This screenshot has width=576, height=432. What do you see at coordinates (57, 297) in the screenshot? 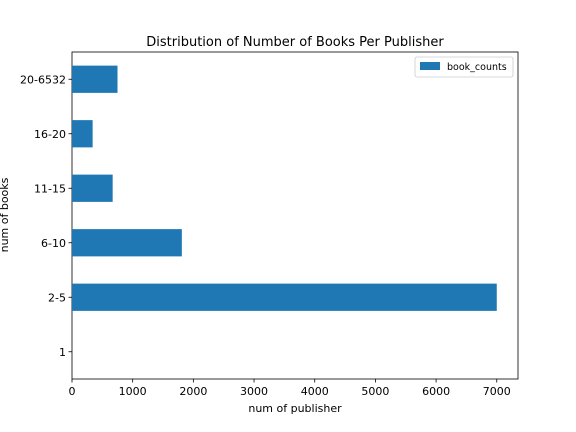
I see `y-tick-label: 2-5` at bounding box center [57, 297].